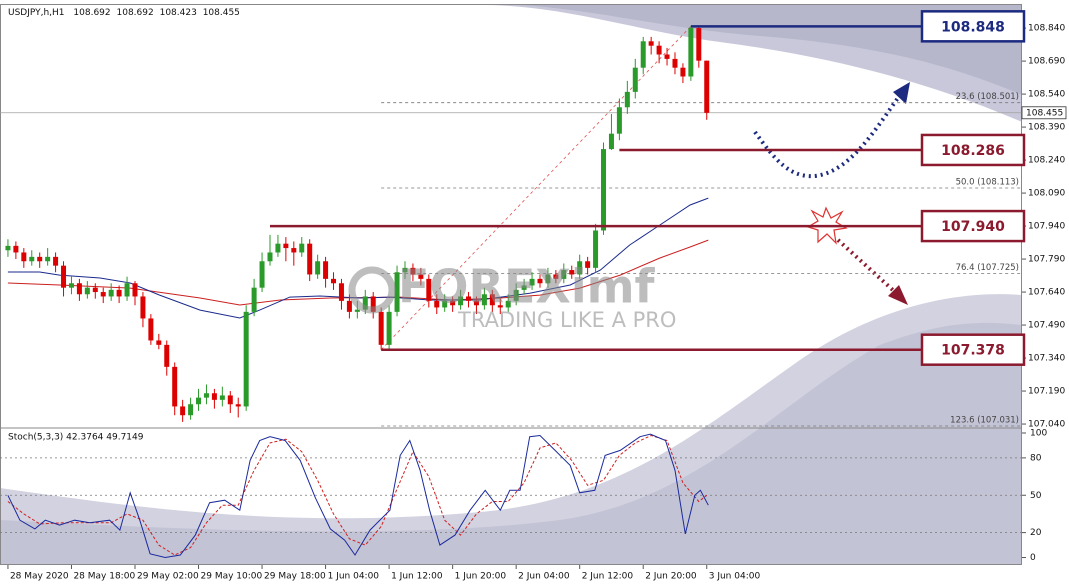 The height and width of the screenshot is (588, 1069). Describe the element at coordinates (295, 577) in the screenshot. I see `x-tick-label: 29 May 18:00` at that location.